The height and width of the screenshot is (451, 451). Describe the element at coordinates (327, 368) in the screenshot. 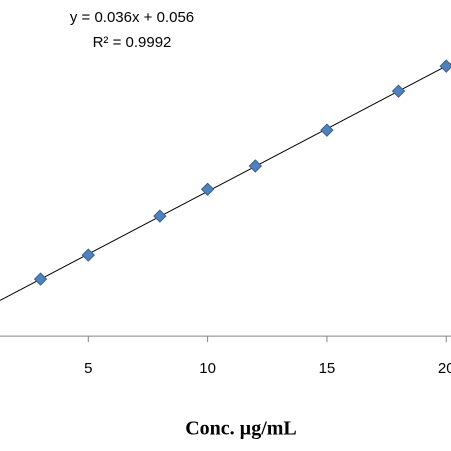

I see `x-tick-label: 15` at that location.